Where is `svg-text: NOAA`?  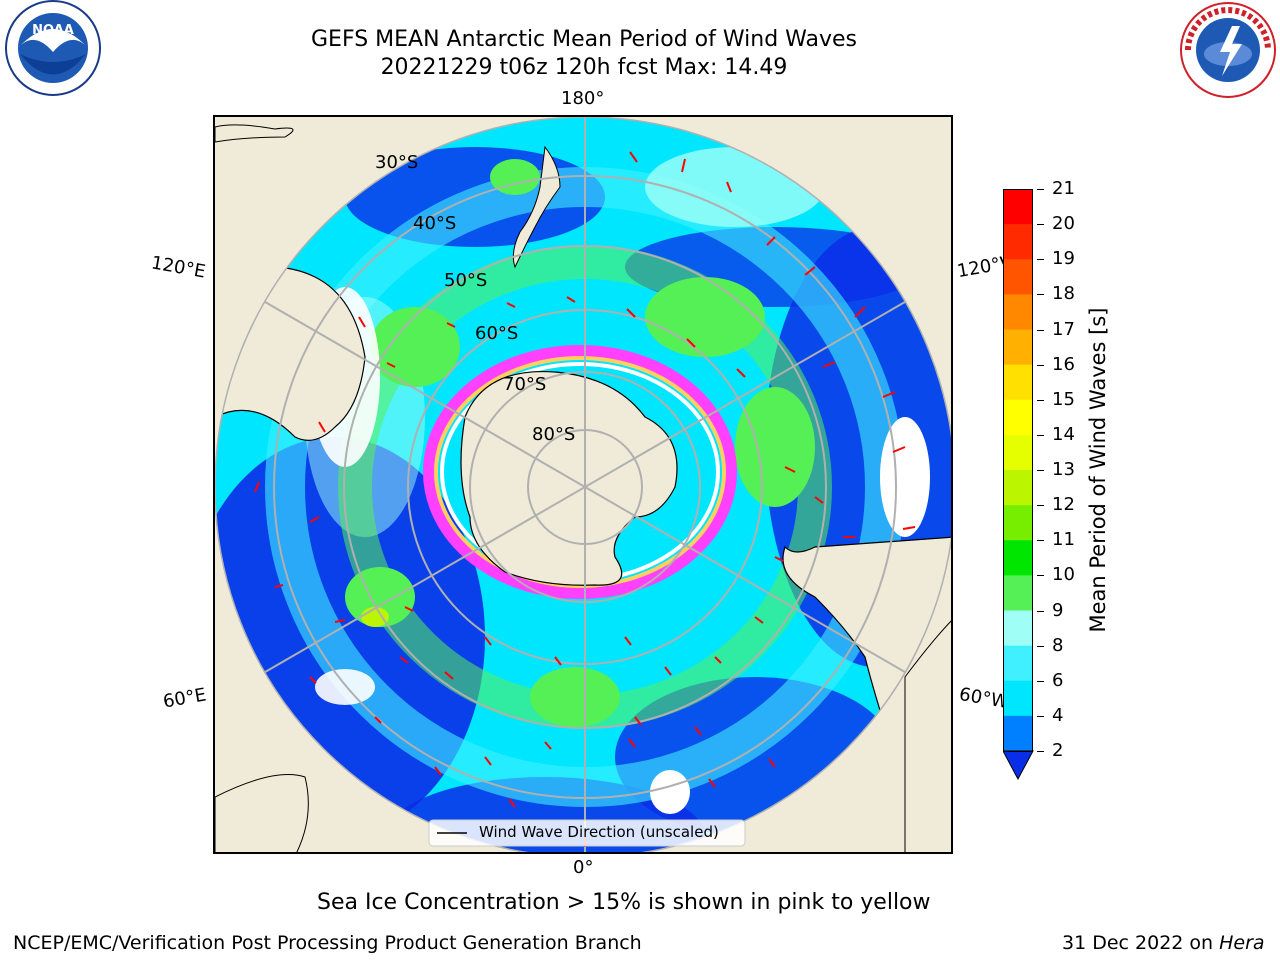
svg-text: NOAA is located at coordinates (53, 30).